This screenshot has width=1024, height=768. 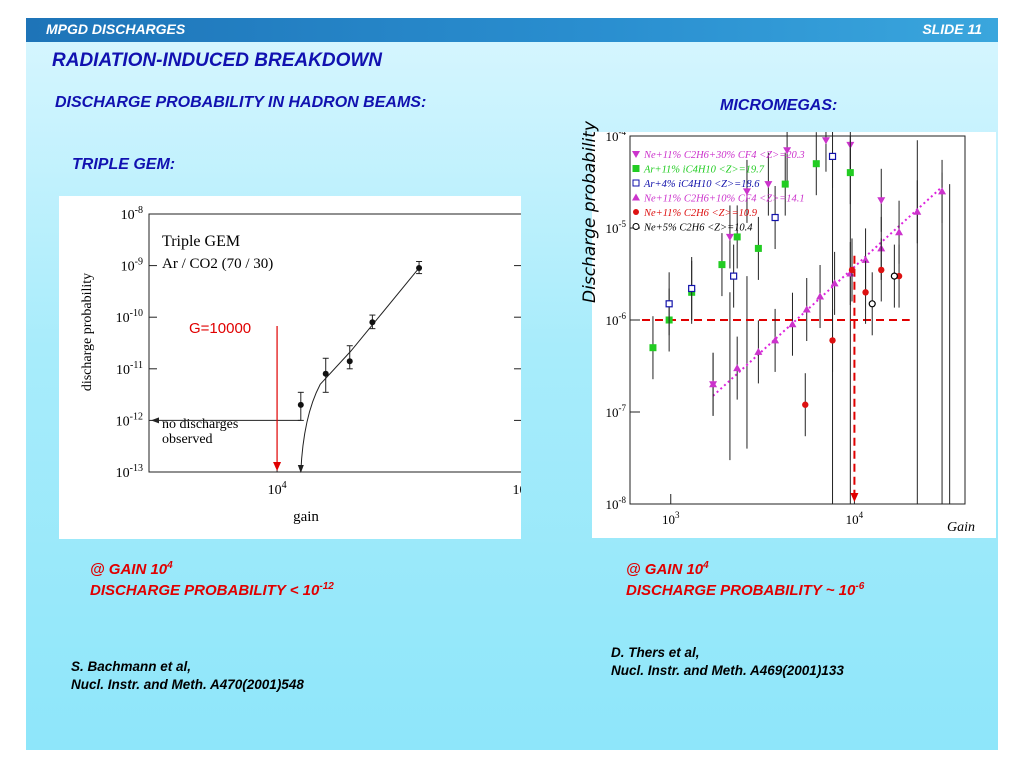 I want to click on gem-annotation-no-discharges-1: no discharges, so click(x=200, y=424).